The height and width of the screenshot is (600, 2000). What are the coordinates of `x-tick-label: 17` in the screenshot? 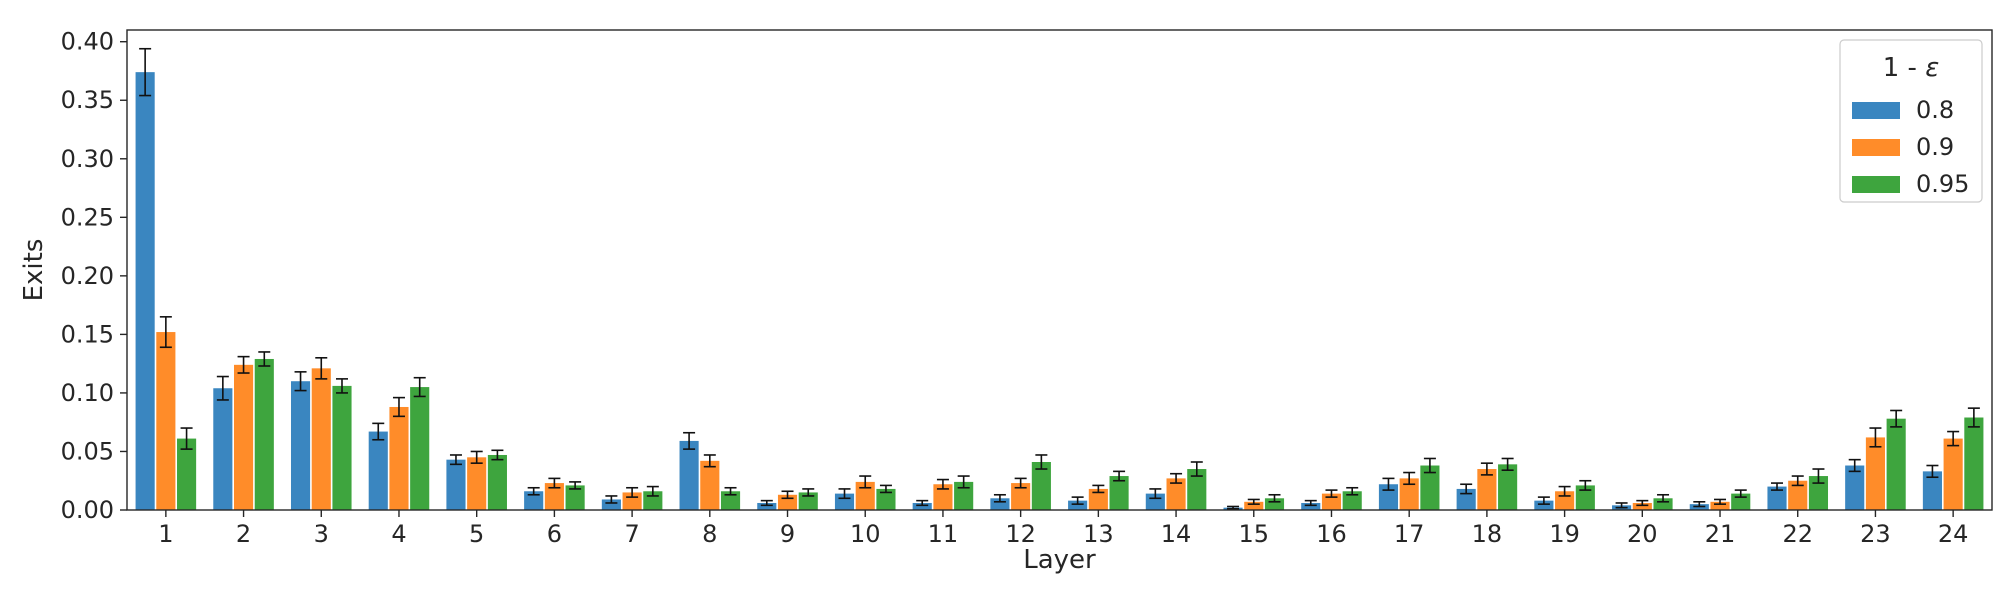 It's located at (1409, 534).